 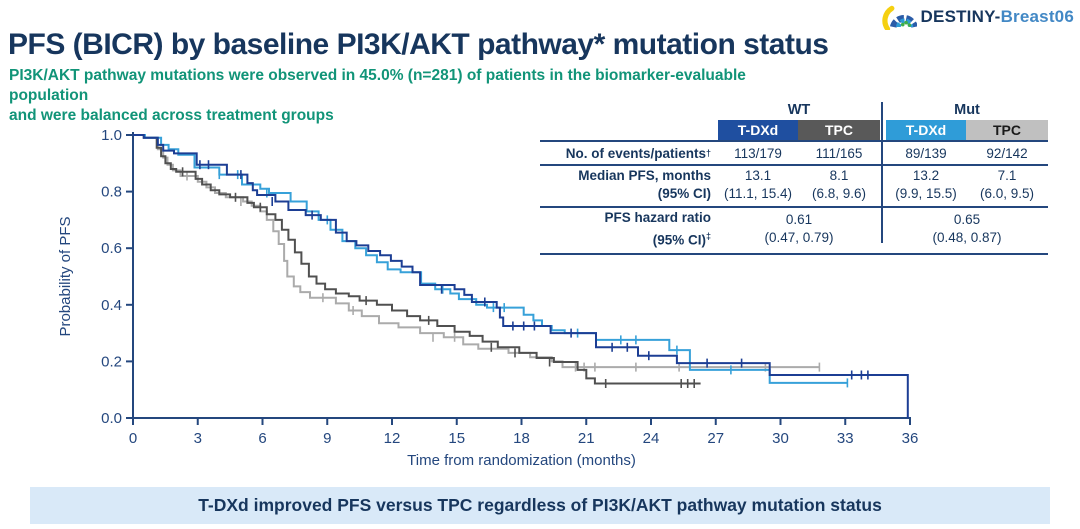 What do you see at coordinates (262, 438) in the screenshot?
I see `x-tick-label: 6` at bounding box center [262, 438].